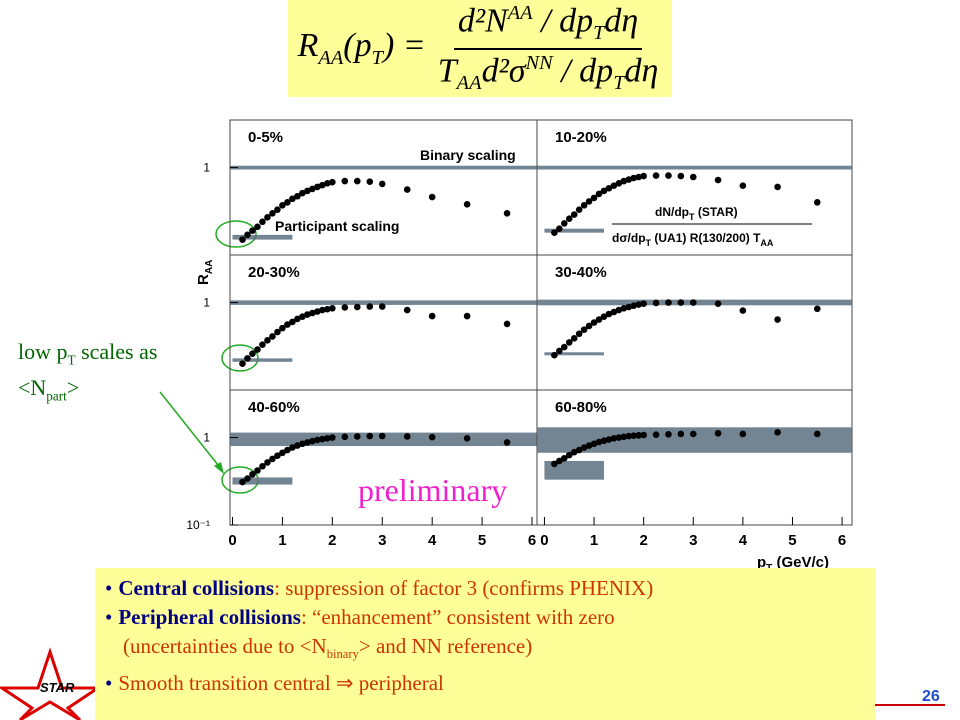  Describe the element at coordinates (56, 396) in the screenshot. I see `text: part` at that location.